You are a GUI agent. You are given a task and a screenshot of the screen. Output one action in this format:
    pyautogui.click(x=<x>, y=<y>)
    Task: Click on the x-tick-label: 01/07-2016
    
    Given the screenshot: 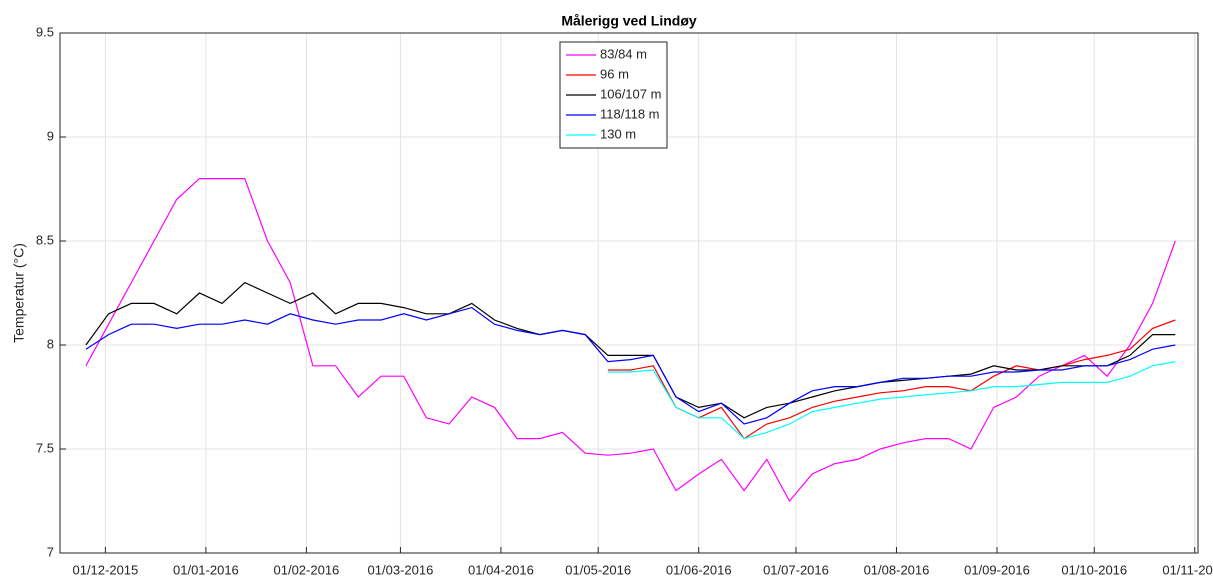 What is the action you would take?
    pyautogui.click(x=796, y=569)
    